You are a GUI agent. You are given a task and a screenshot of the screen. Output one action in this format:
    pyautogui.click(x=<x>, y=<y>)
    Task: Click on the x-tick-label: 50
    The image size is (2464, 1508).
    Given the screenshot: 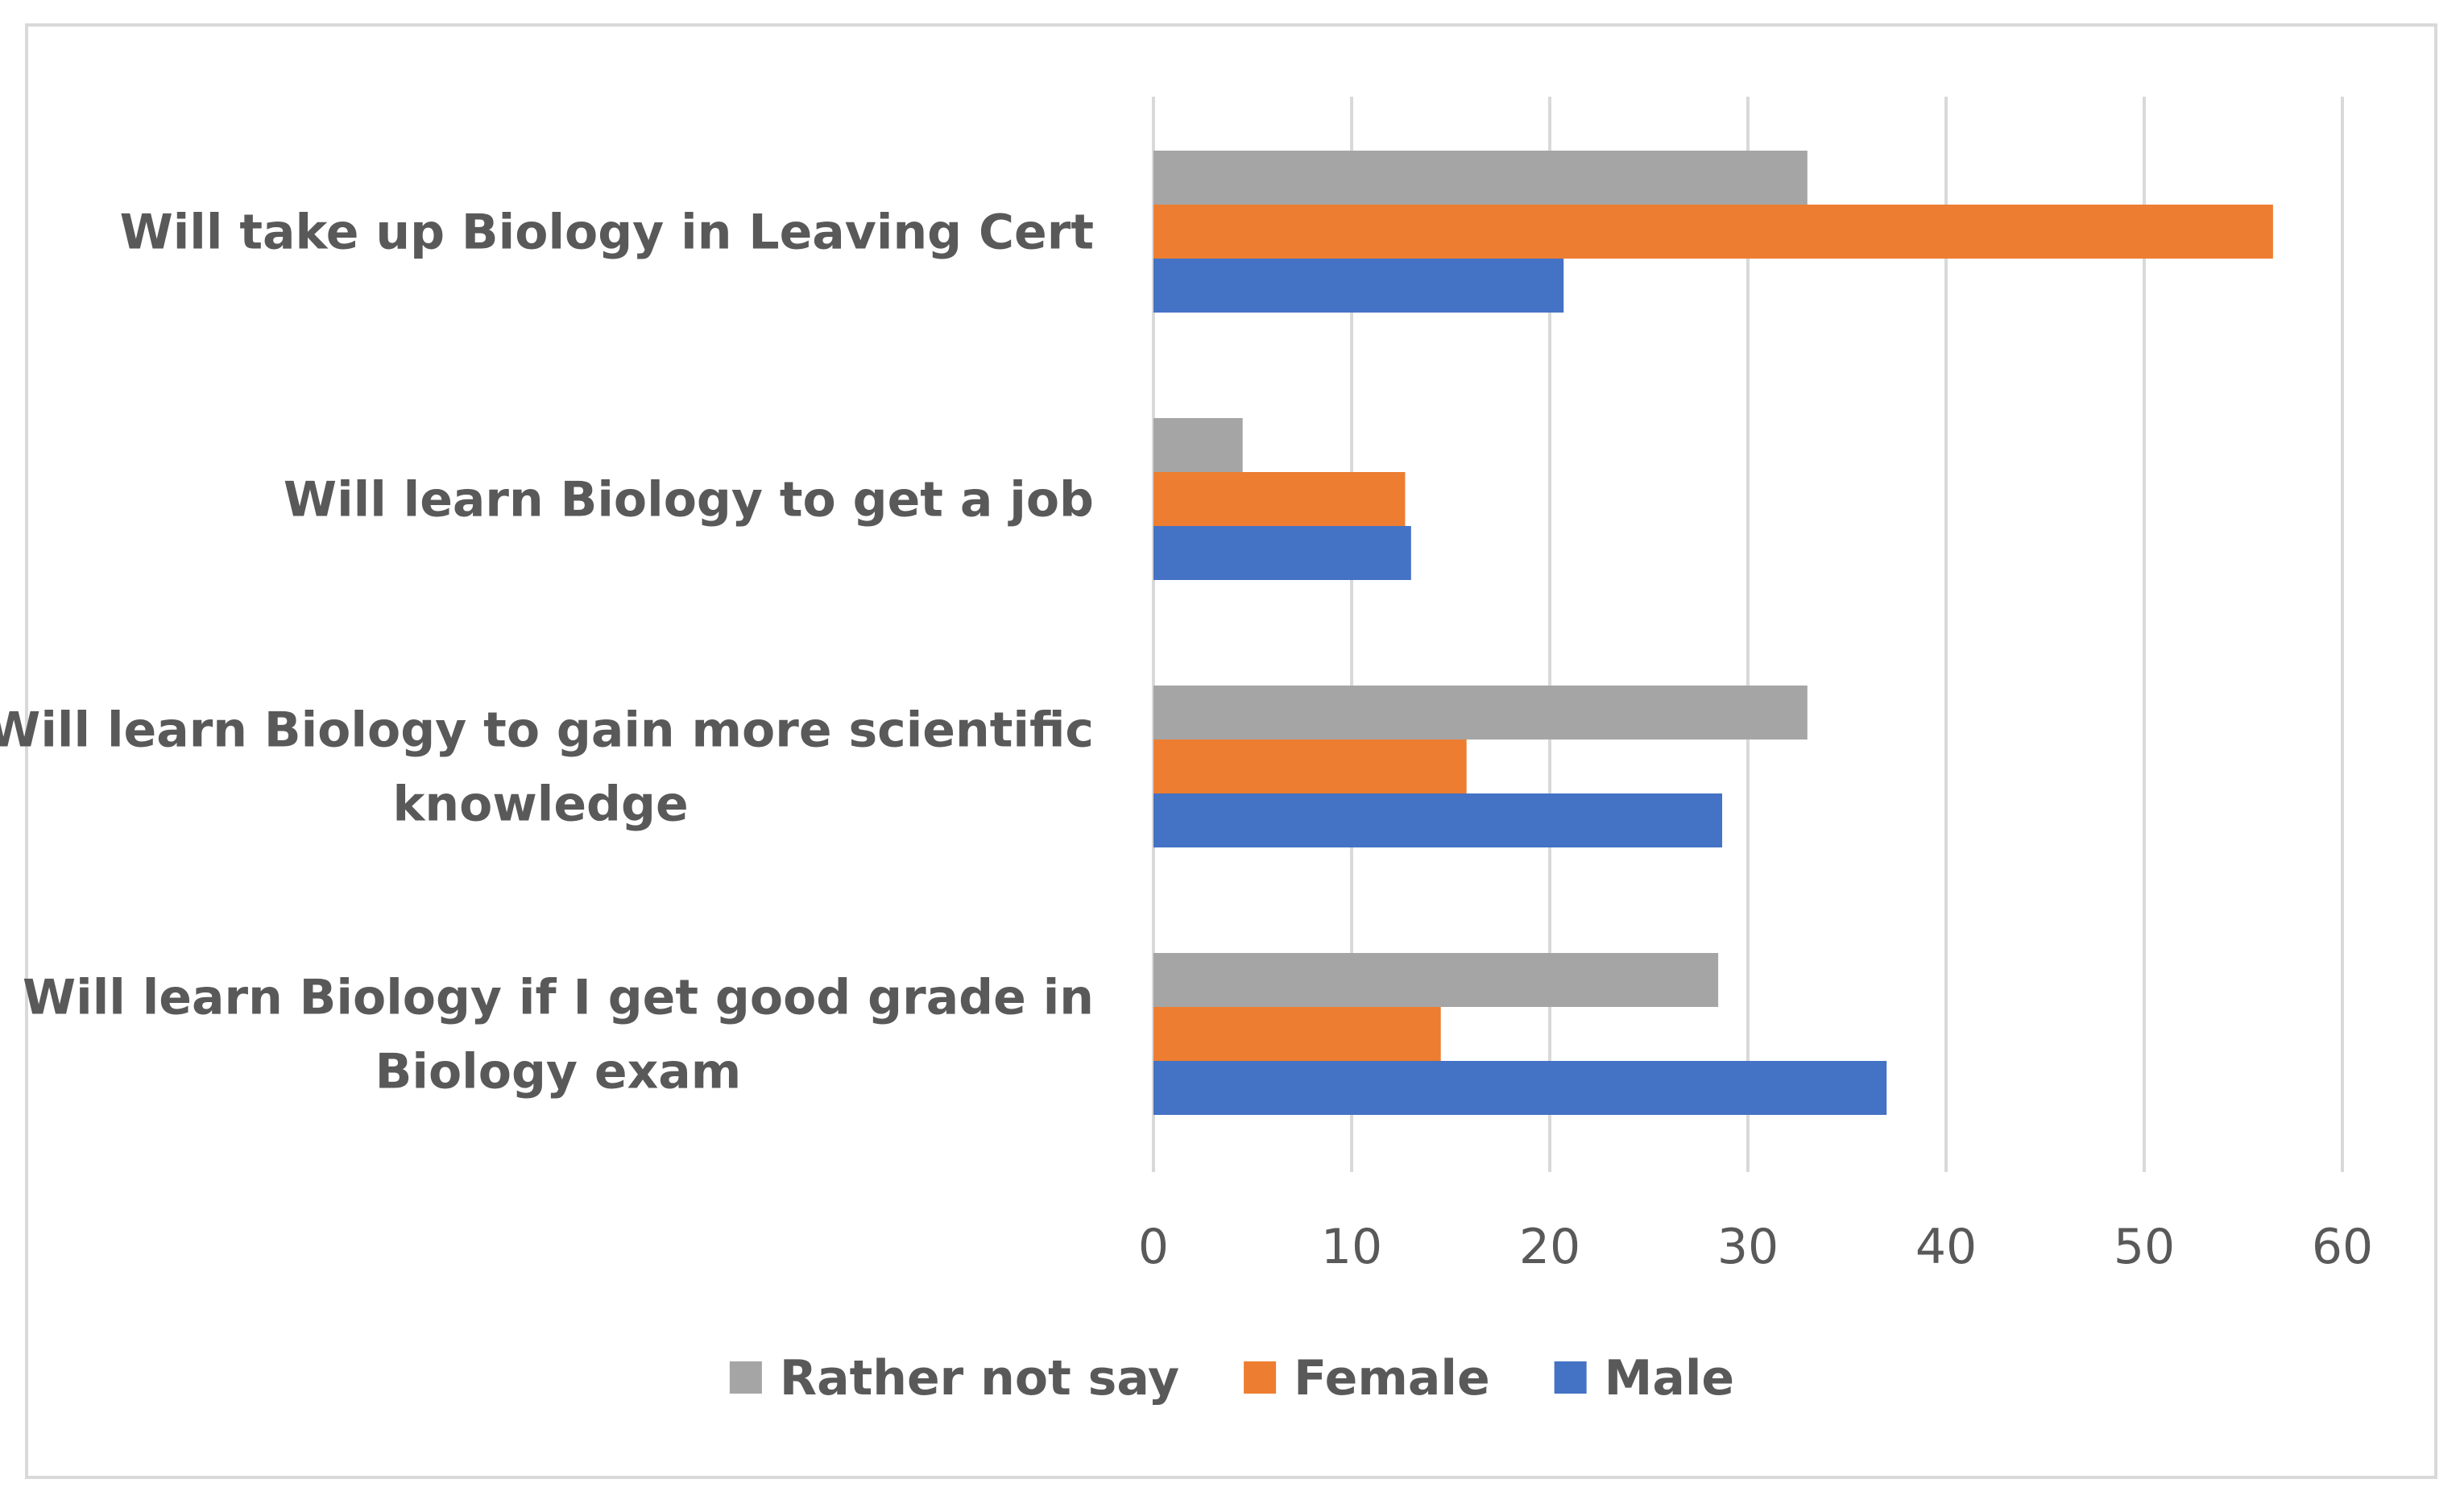 What is the action you would take?
    pyautogui.click(x=2144, y=1247)
    